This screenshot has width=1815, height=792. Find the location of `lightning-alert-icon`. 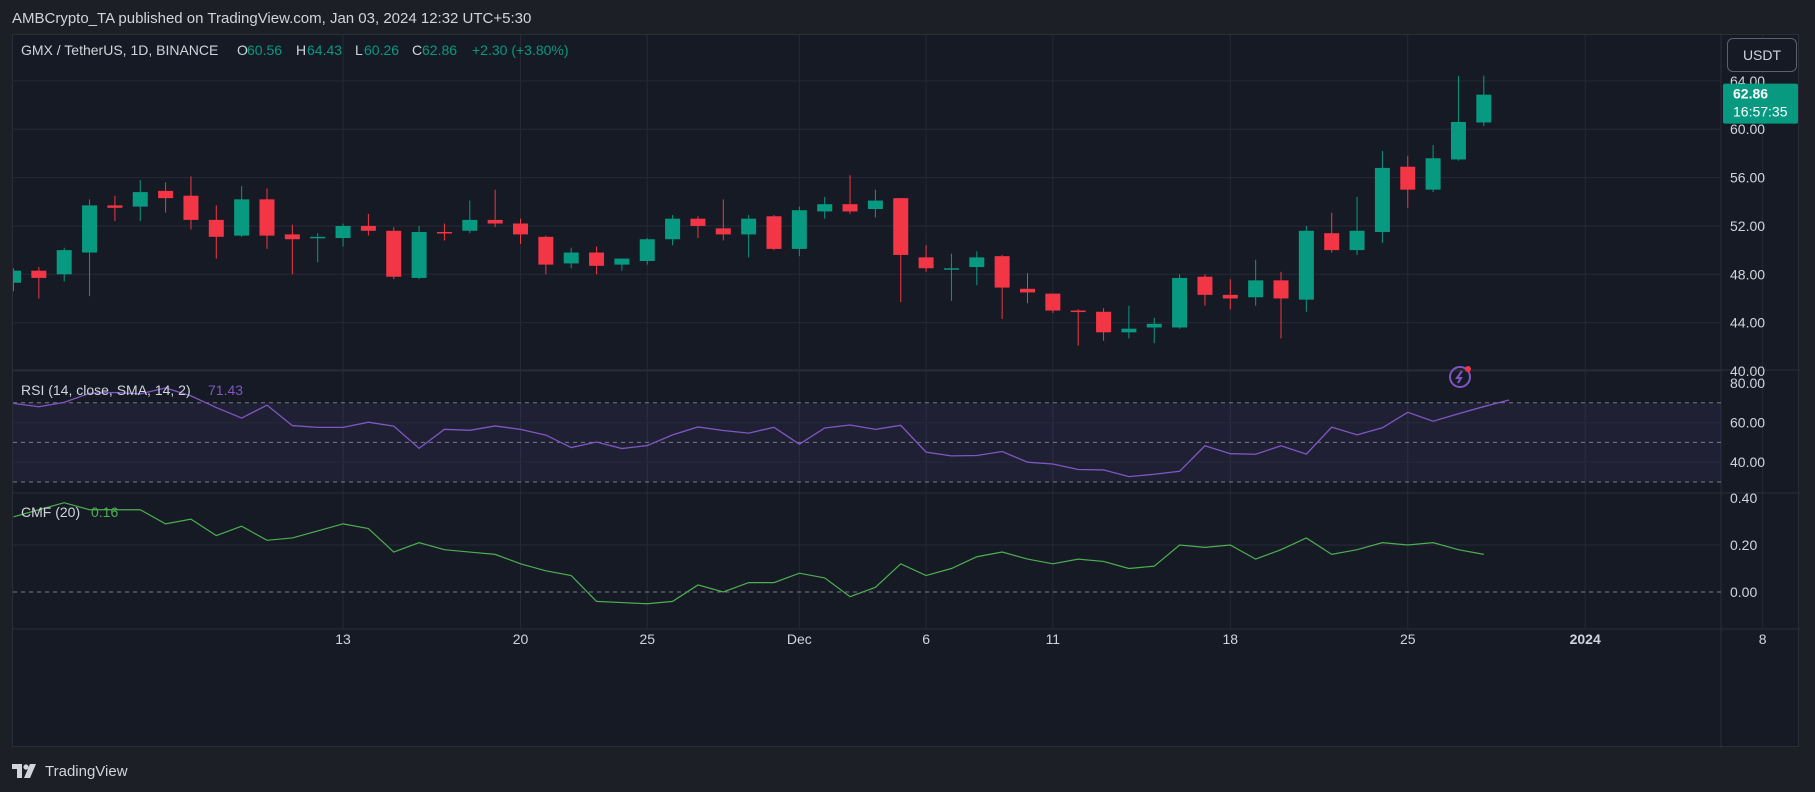

lightning-alert-icon is located at coordinates (1460, 377).